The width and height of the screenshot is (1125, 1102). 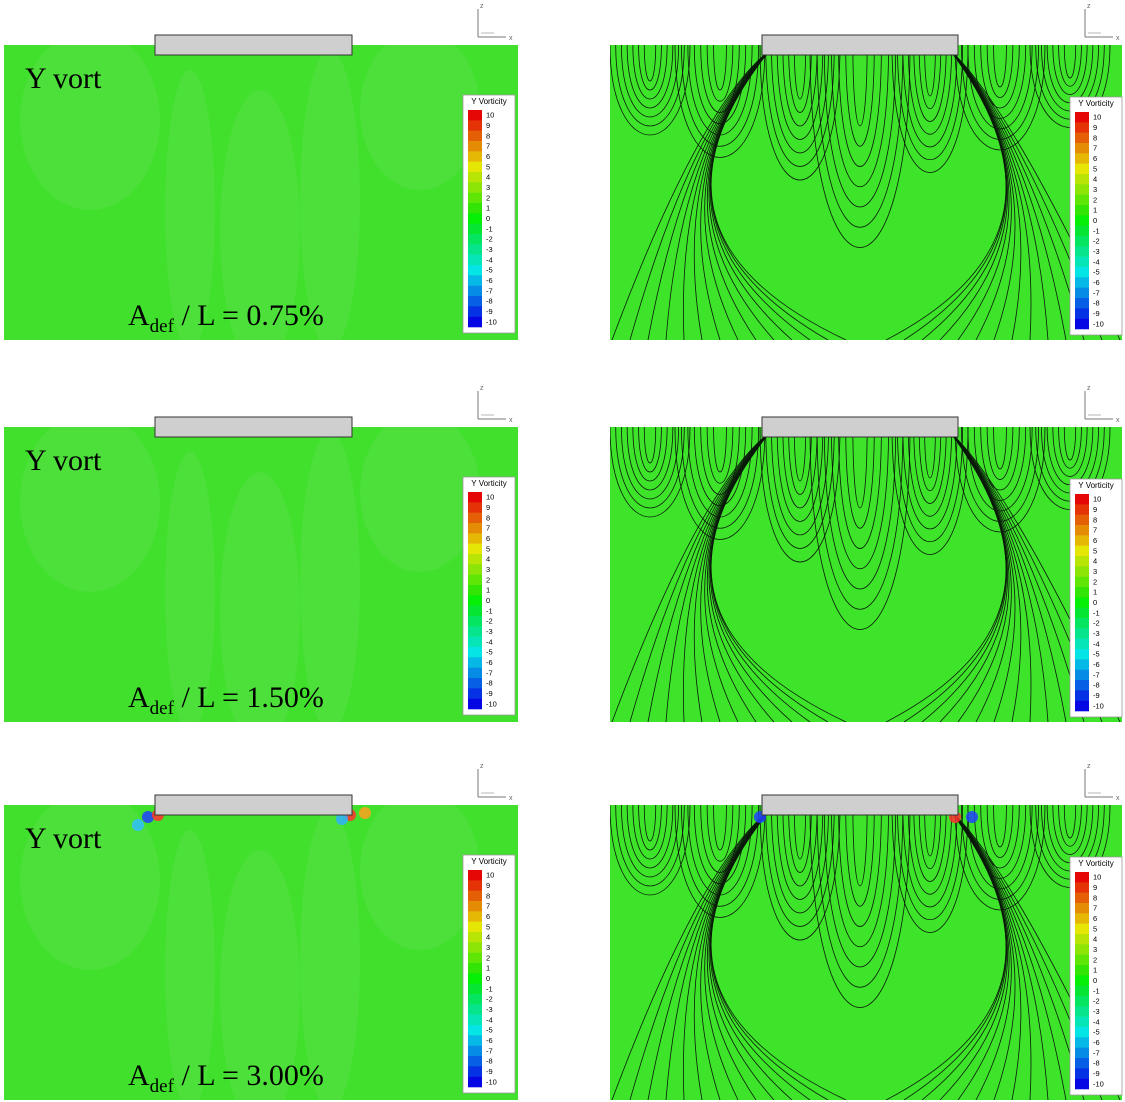 What do you see at coordinates (972, 817) in the screenshot?
I see `vortex-spot` at bounding box center [972, 817].